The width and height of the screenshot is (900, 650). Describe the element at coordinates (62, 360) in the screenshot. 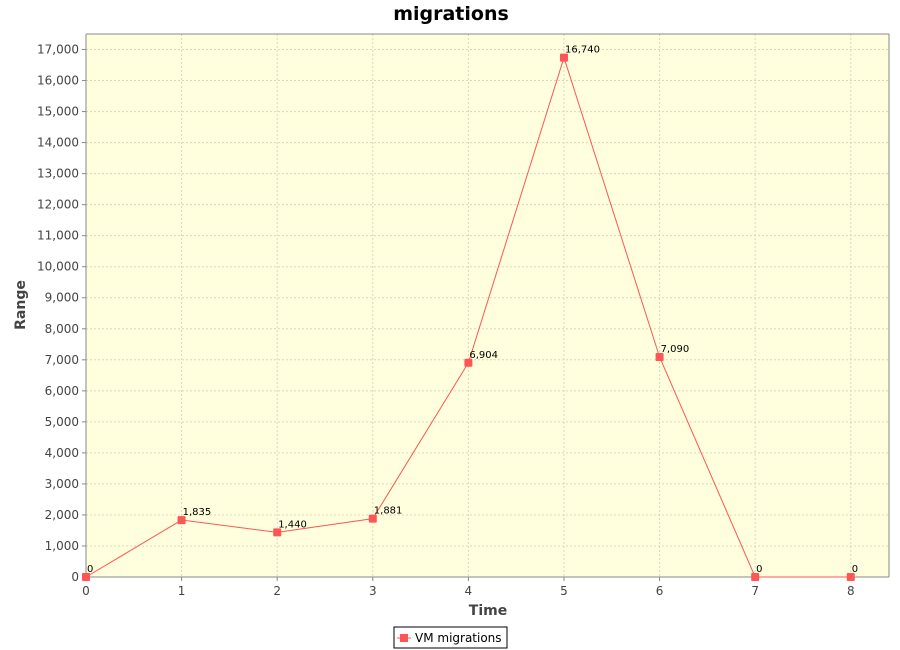

I see `y-tick-label: 7,000` at that location.